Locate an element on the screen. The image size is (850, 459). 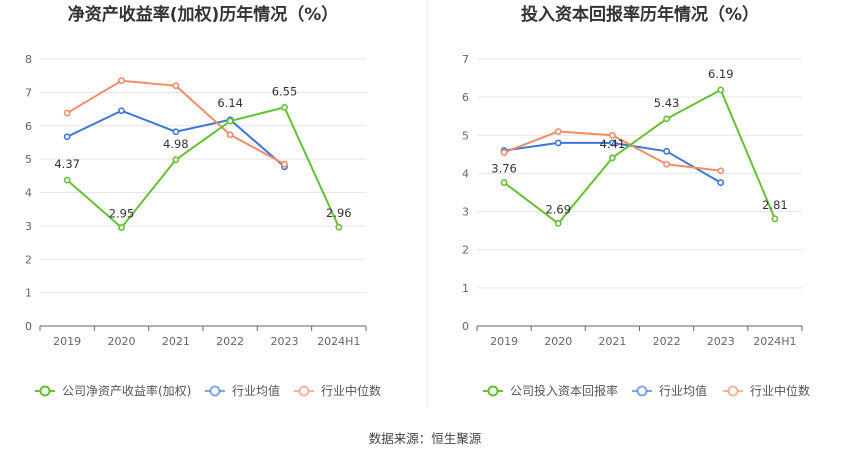
data-label: 4.41 is located at coordinates (613, 144).